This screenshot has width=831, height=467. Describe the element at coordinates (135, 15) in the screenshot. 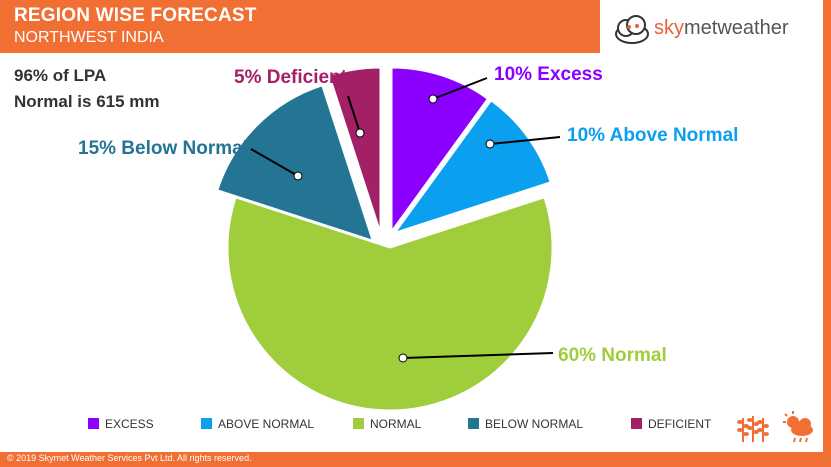

I see `page-title: REGION WISE FORECAST` at that location.